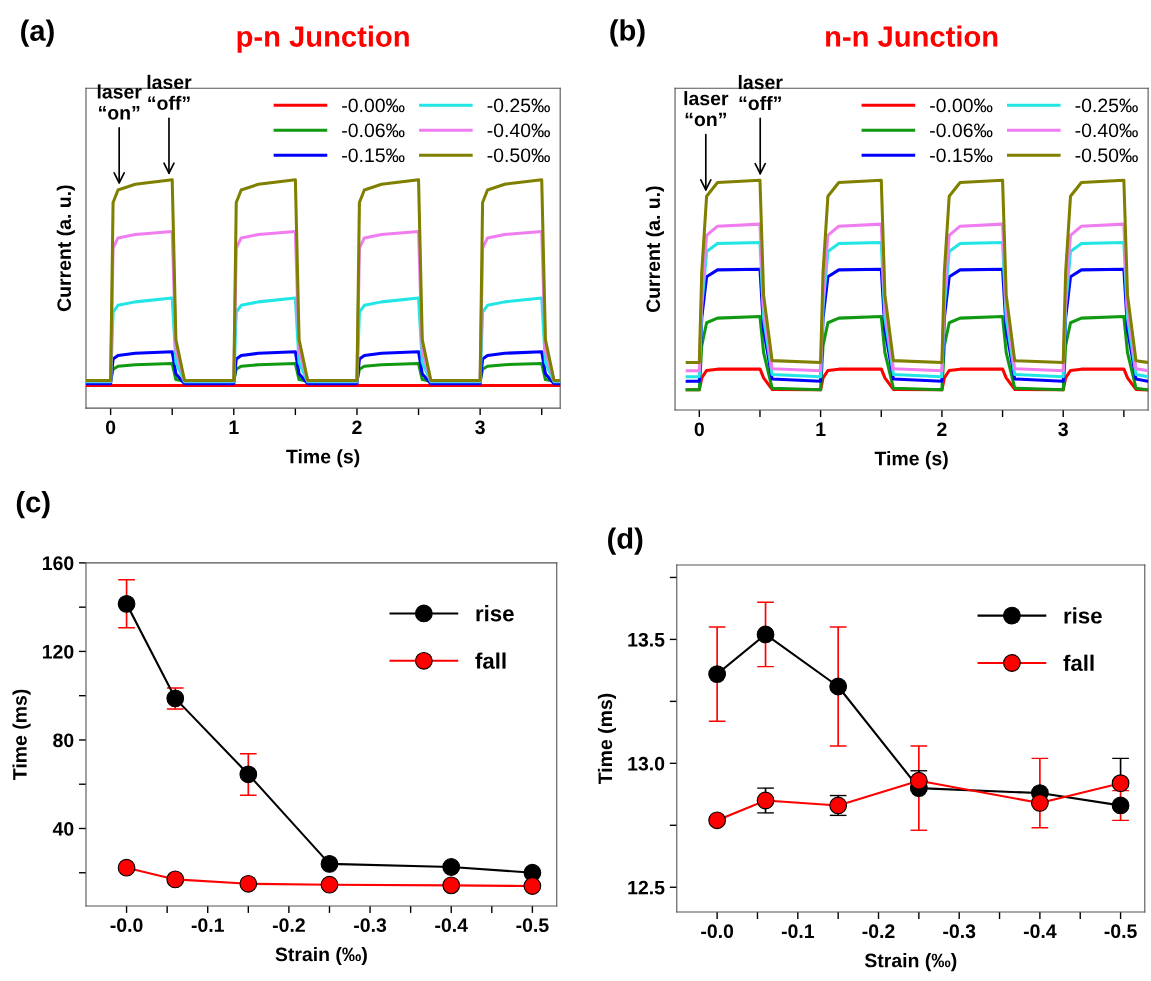 The width and height of the screenshot is (1151, 981). I want to click on text: (d), so click(625, 541).